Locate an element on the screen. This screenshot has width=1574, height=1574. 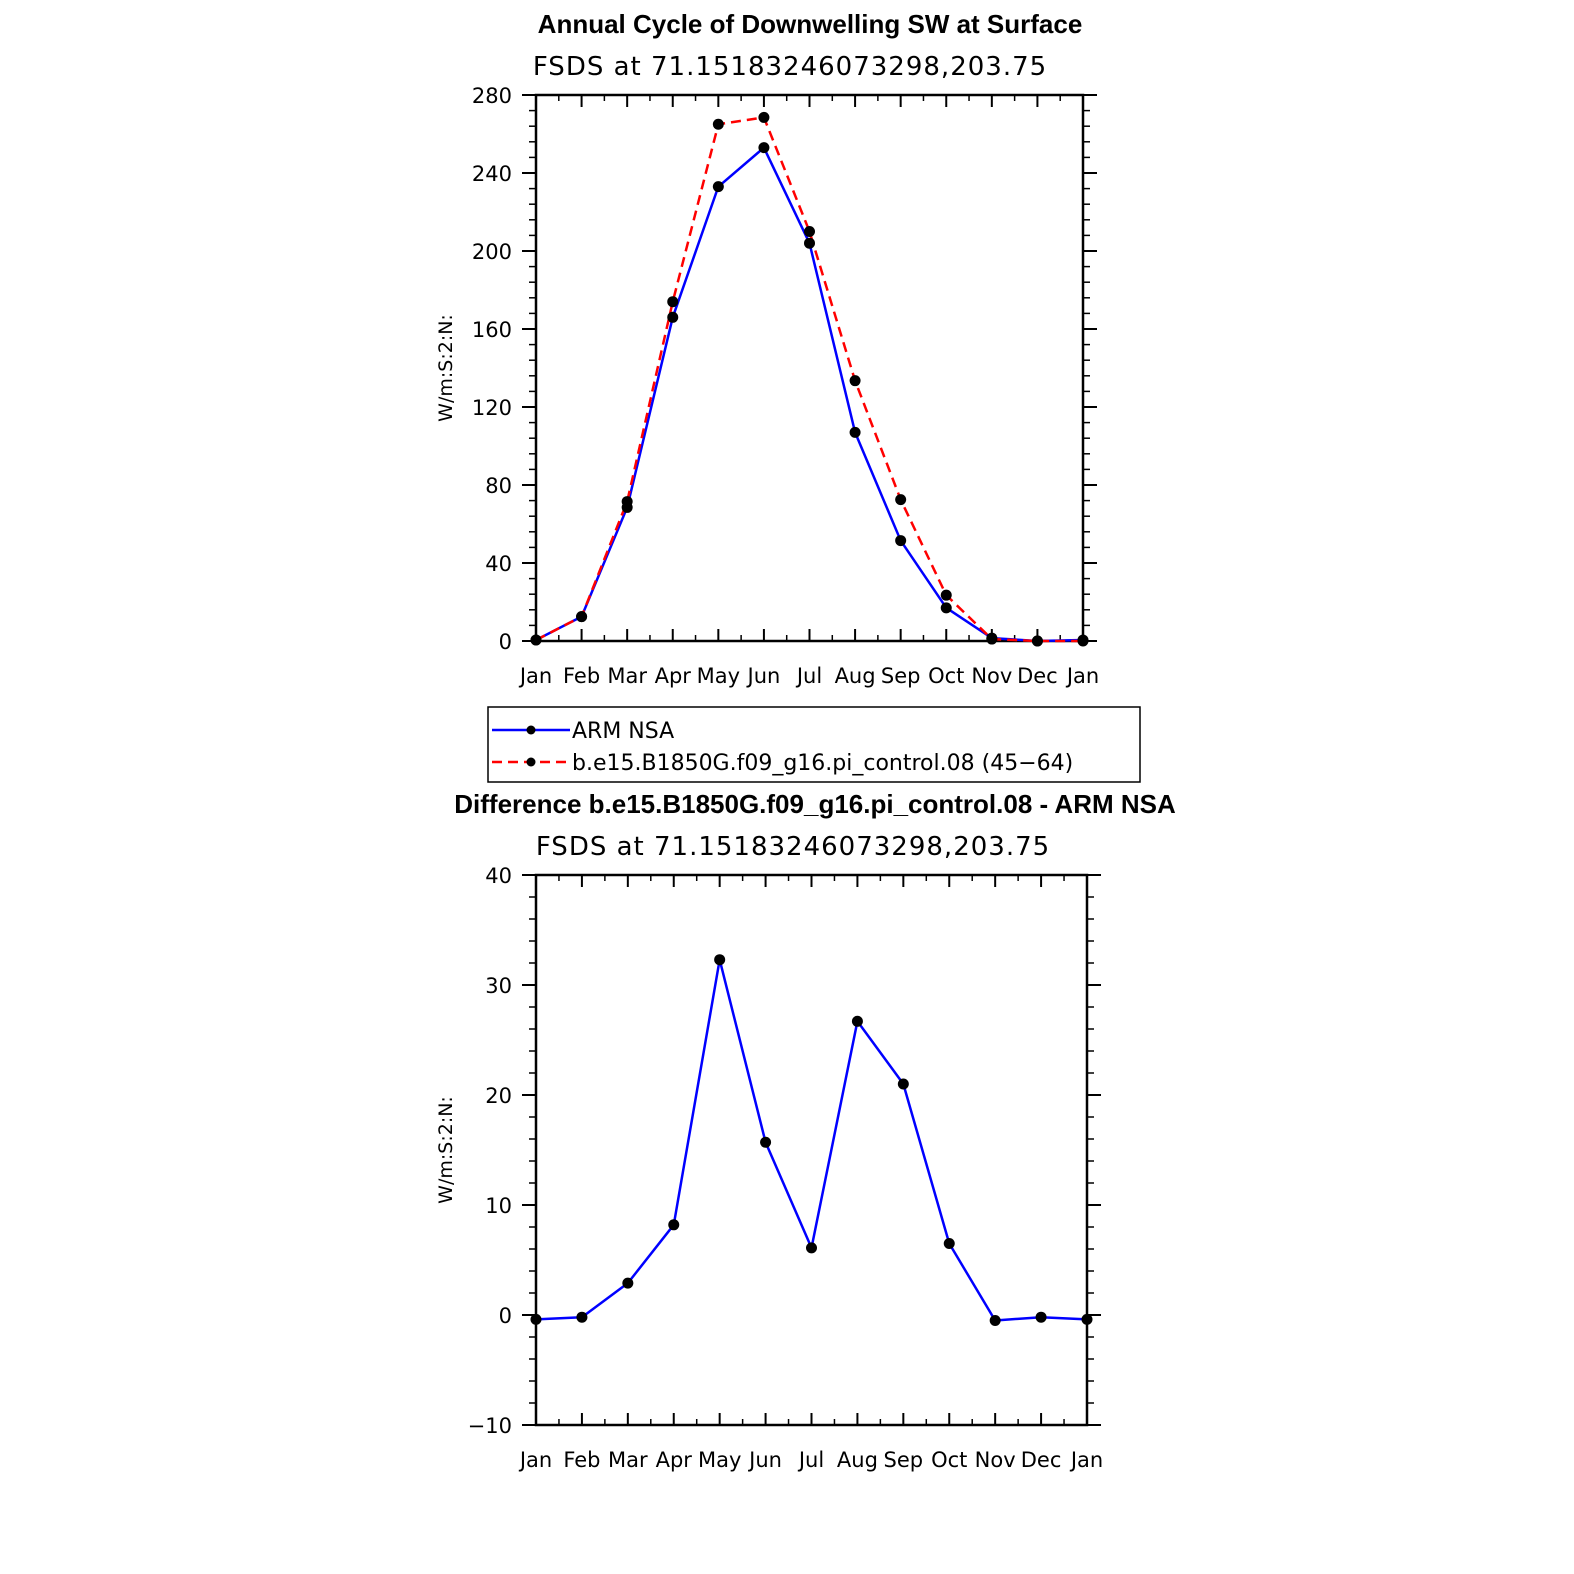
top-x-tick-label: Aug is located at coordinates (855, 676).